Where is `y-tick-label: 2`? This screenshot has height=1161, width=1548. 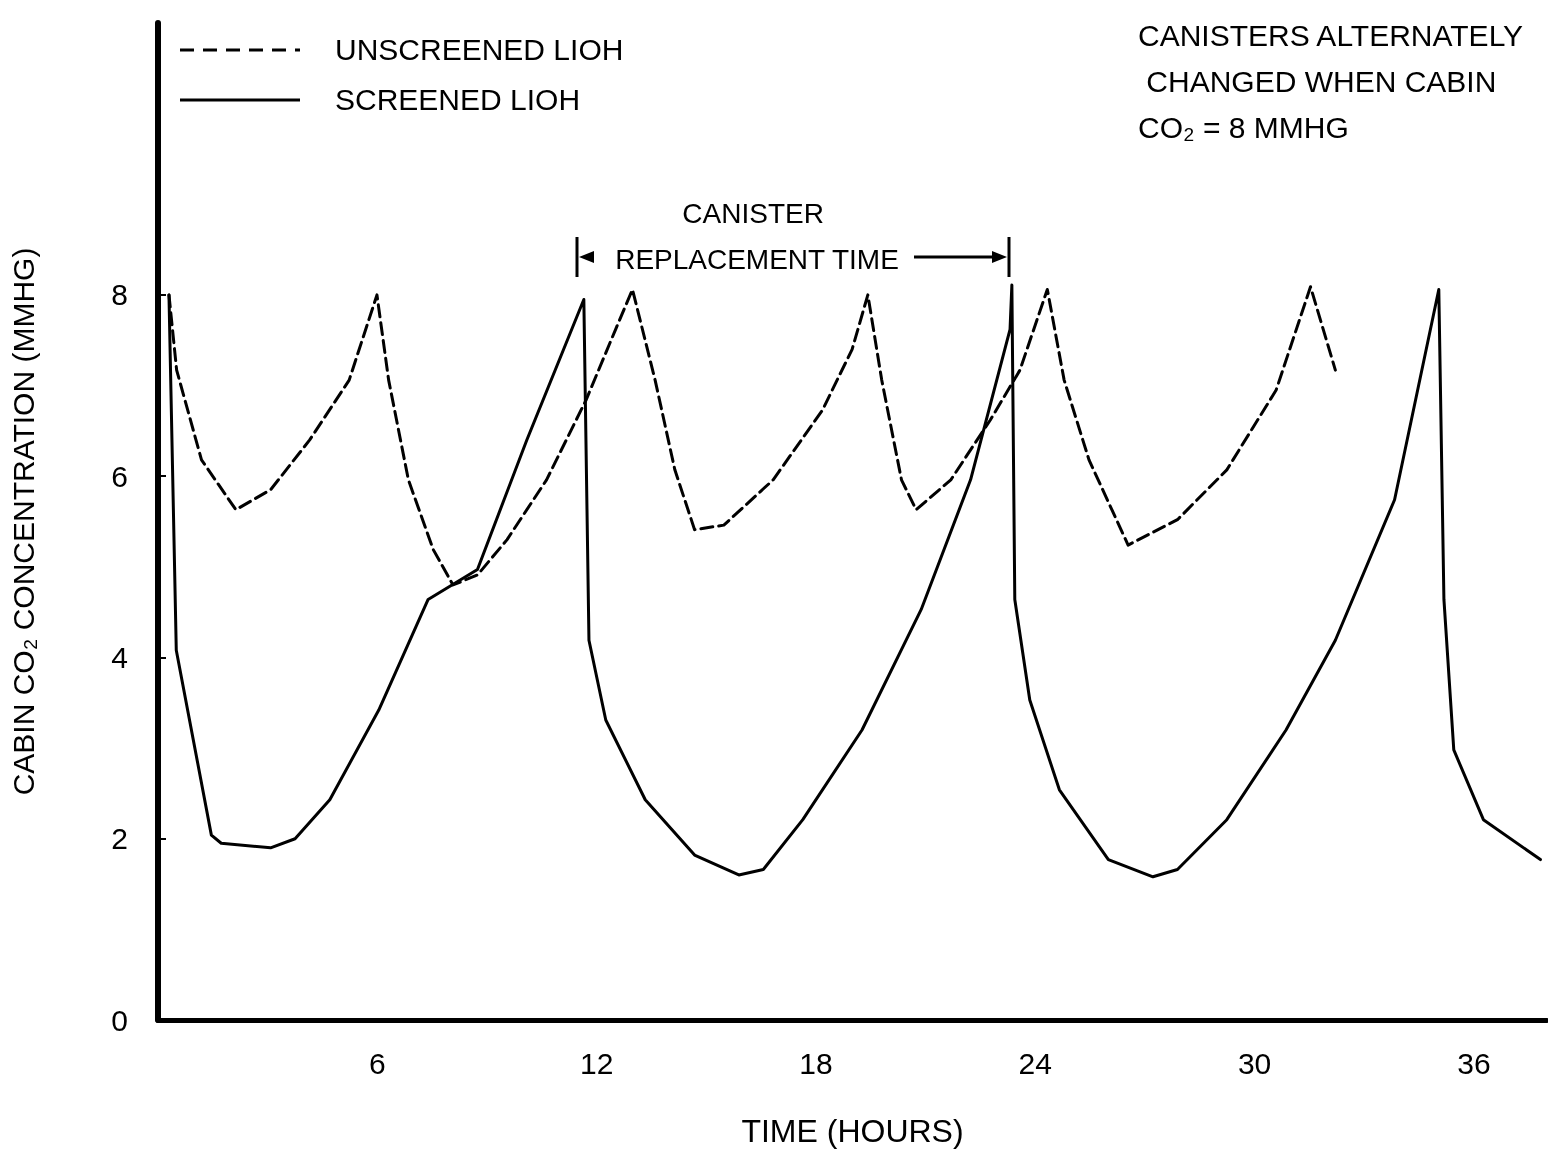
y-tick-label: 2 is located at coordinates (119, 839).